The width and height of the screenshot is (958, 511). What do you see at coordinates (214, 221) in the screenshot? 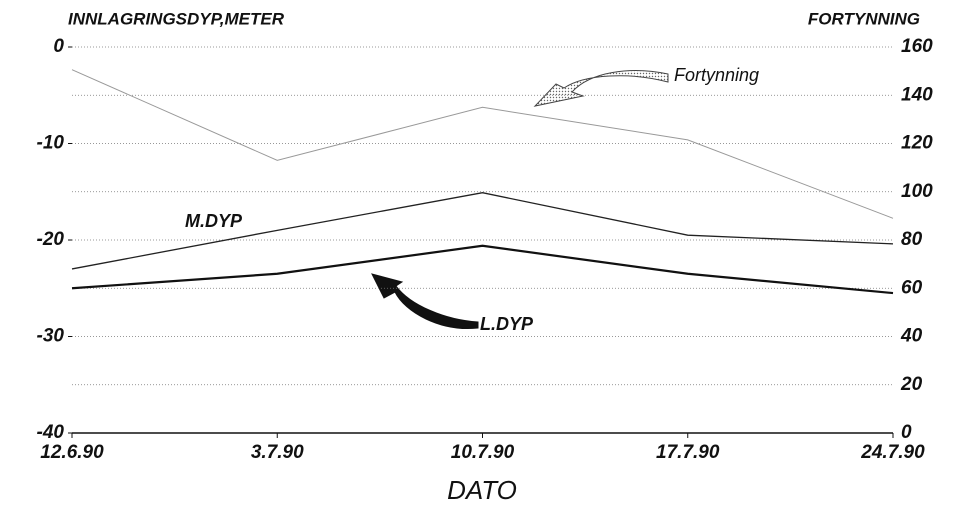
I see `annotation: M.DYP` at bounding box center [214, 221].